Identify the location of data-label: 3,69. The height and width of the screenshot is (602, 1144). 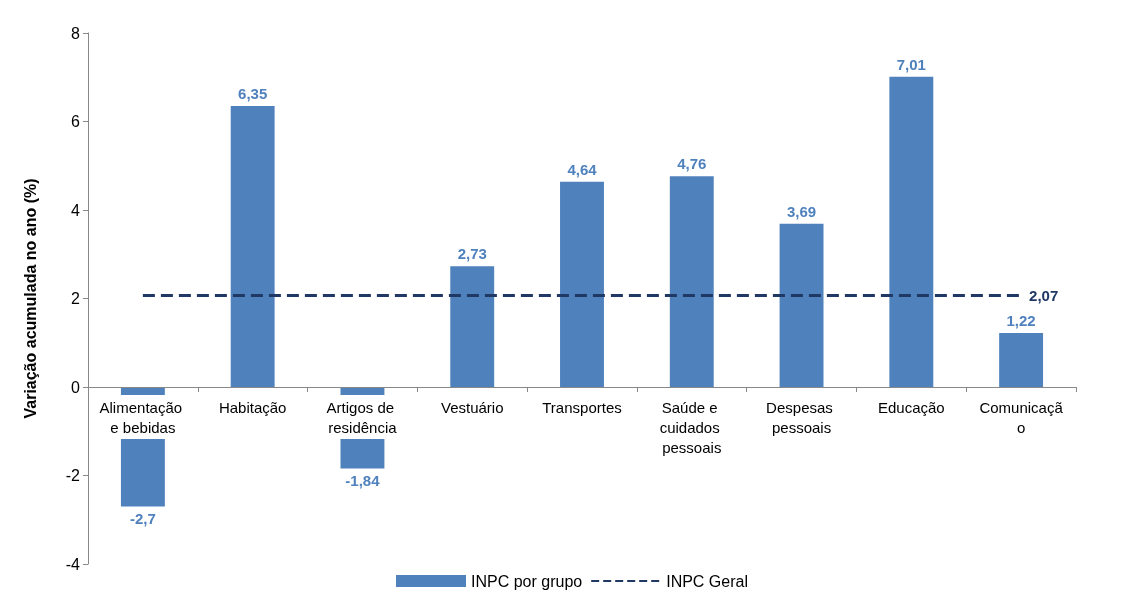
(801, 211).